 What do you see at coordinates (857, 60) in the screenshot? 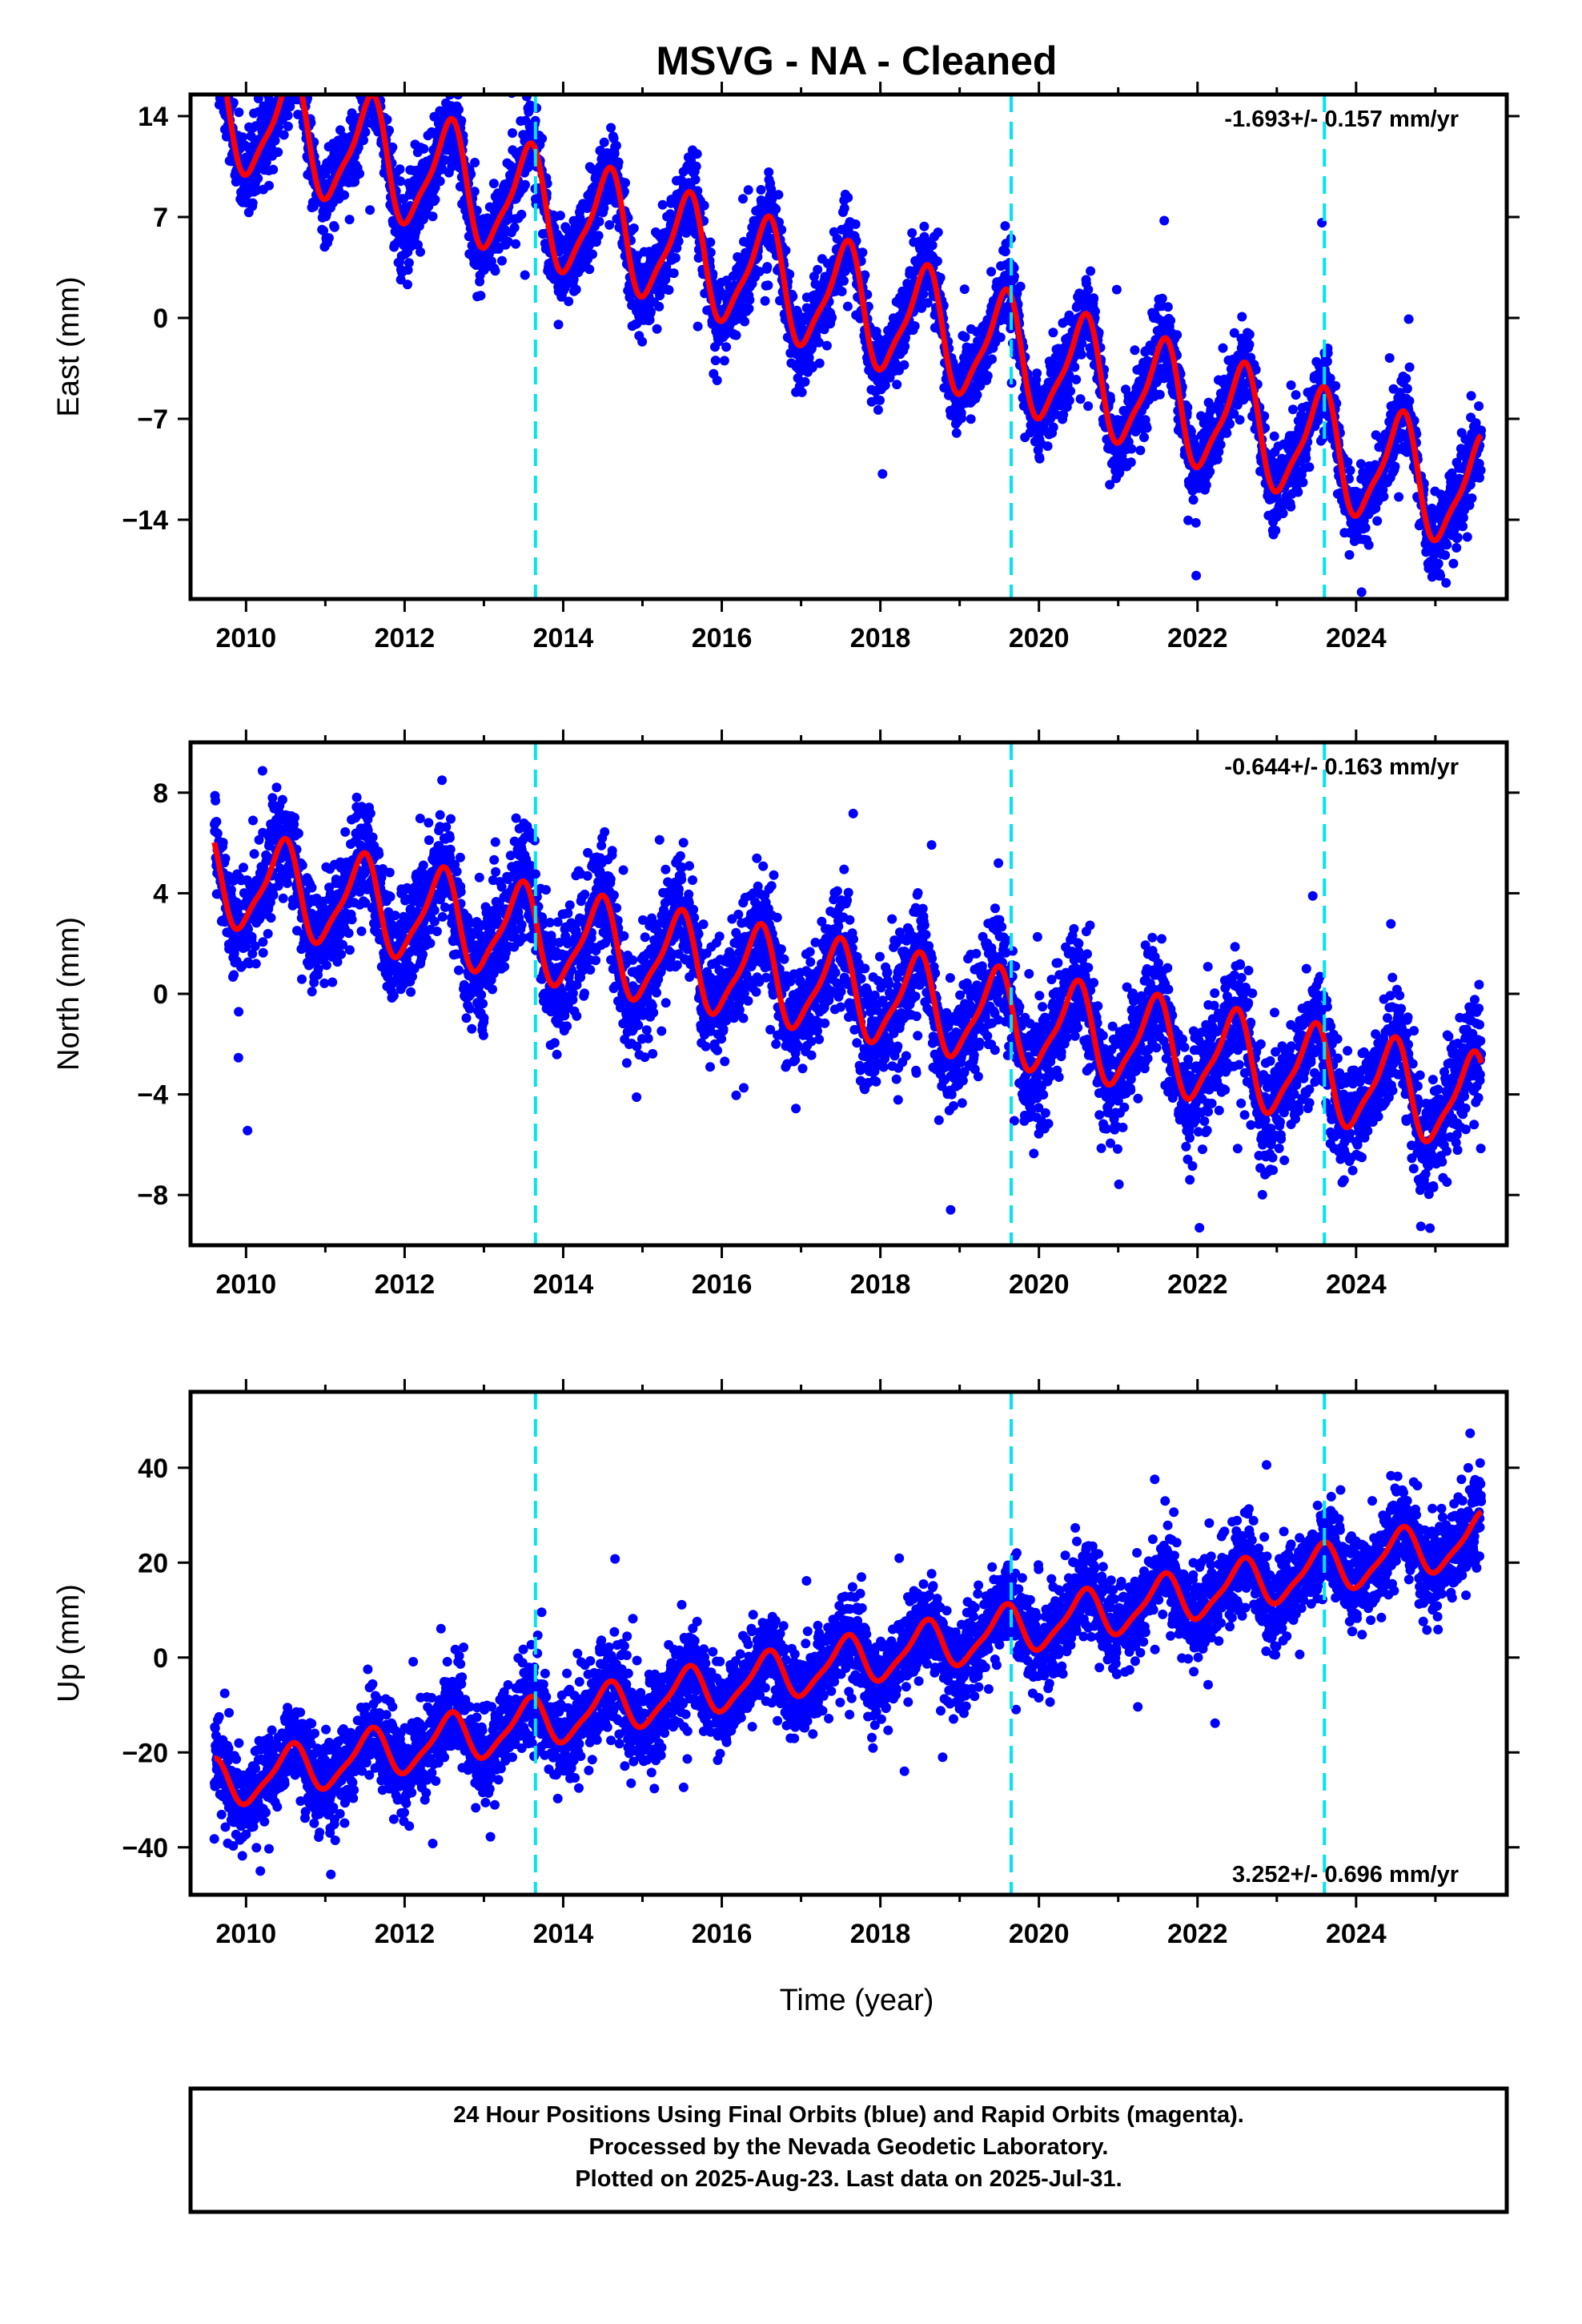
I see `figure-title: MSVG - NA - Cleaned` at bounding box center [857, 60].